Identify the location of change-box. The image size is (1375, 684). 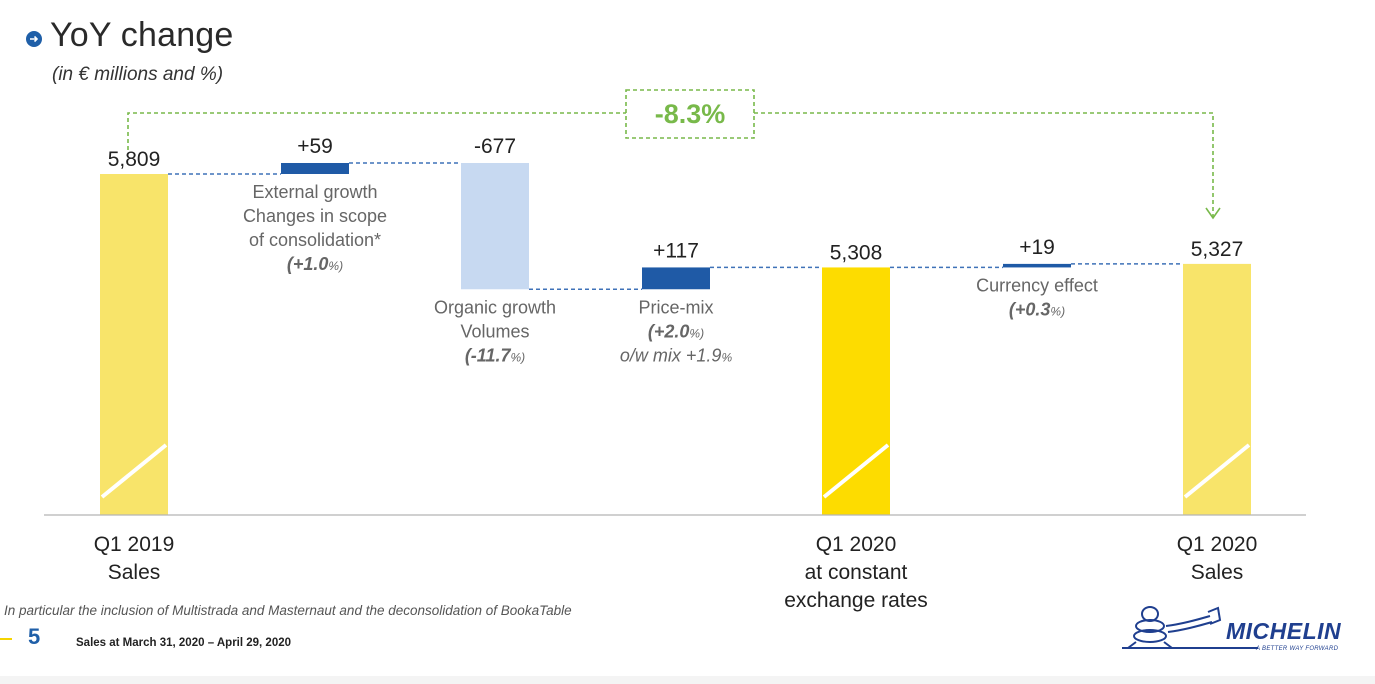
(690, 114).